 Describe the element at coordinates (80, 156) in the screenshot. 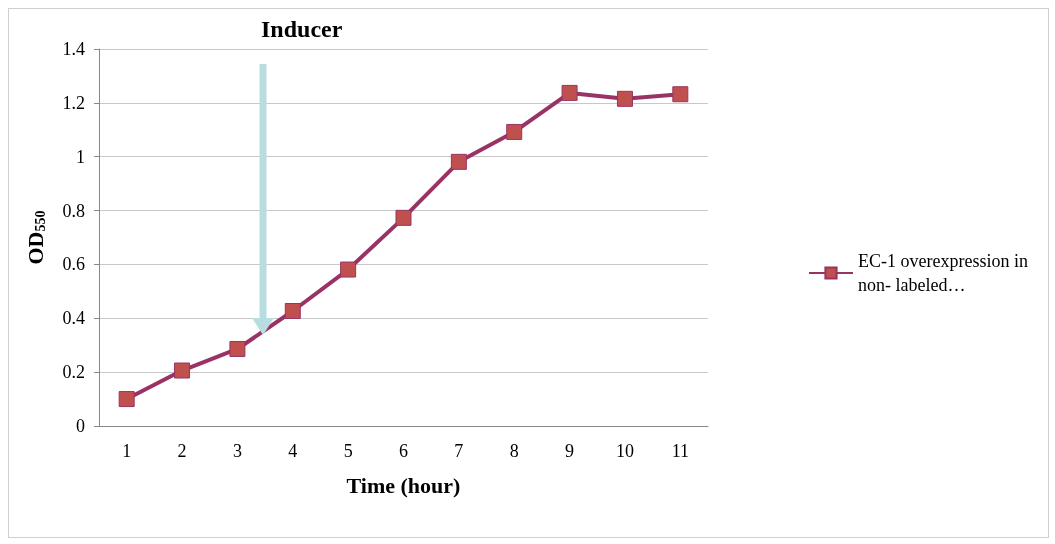

I see `y-tick-label: 1` at that location.